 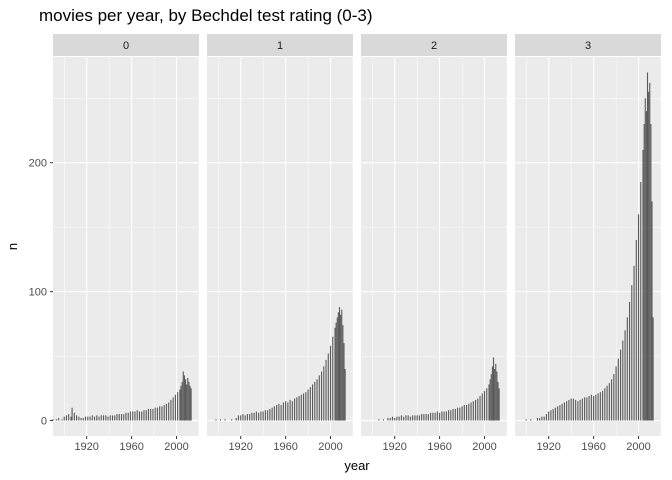 What do you see at coordinates (44, 422) in the screenshot?
I see `y-tick-label: 0` at bounding box center [44, 422].